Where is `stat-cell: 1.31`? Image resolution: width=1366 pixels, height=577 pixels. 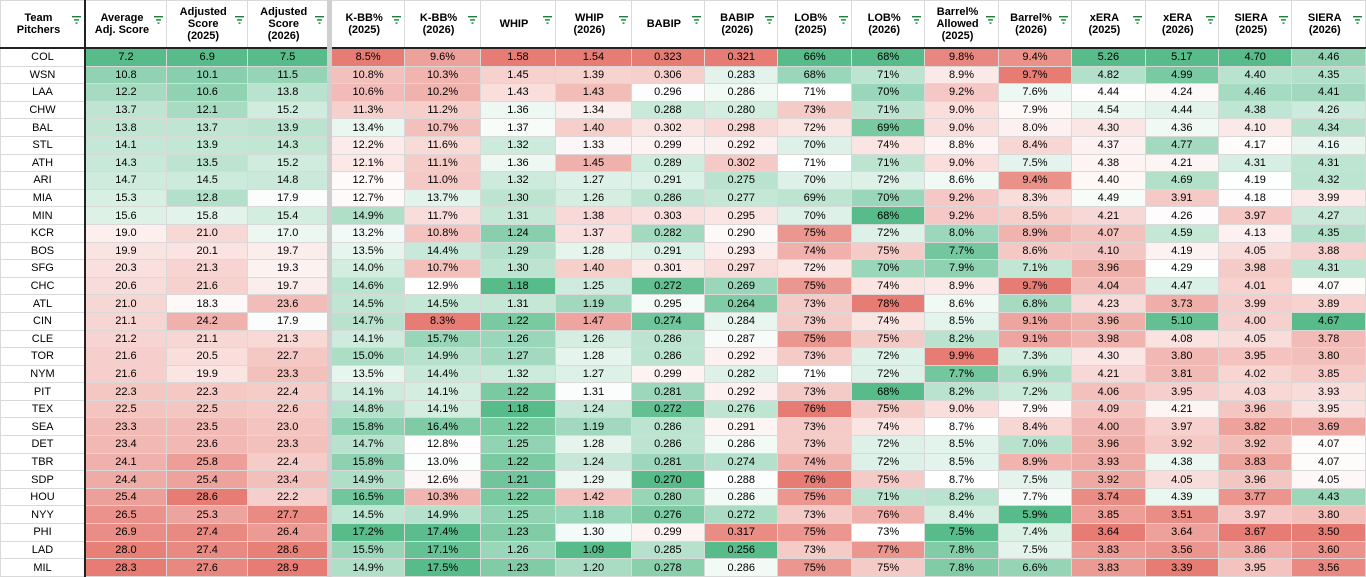
stat-cell: 1.31 is located at coordinates (518, 303).